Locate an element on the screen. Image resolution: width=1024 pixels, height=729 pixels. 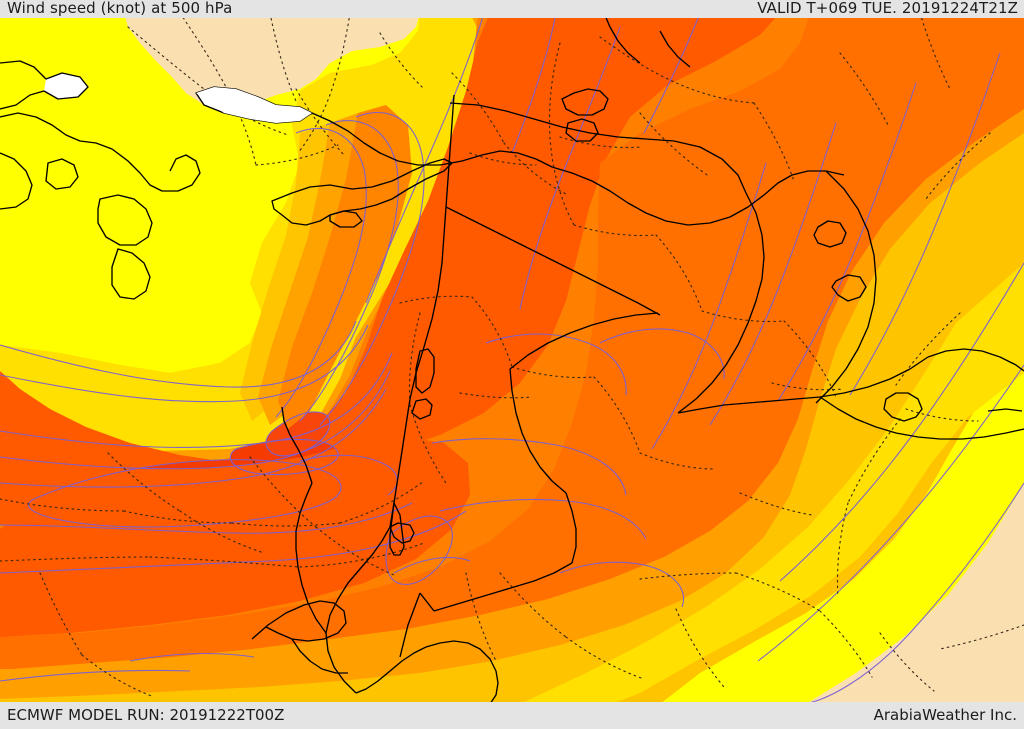
fill-band-20-se is located at coordinates (915, 593).